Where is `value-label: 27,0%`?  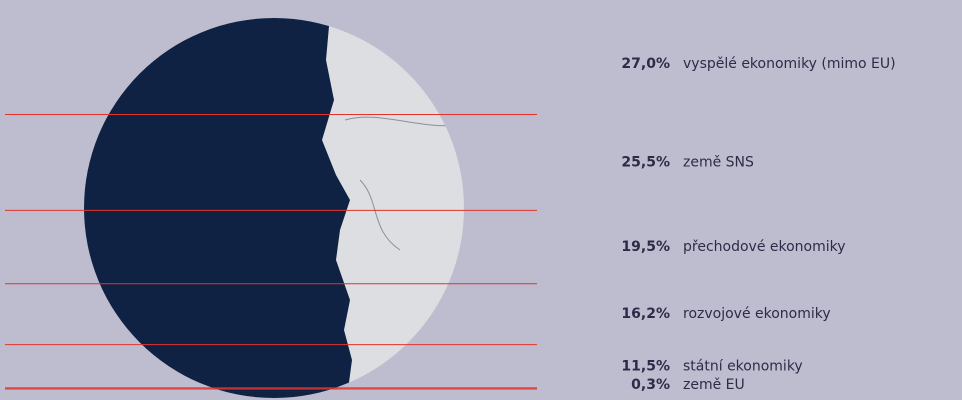 value-label: 27,0% is located at coordinates (645, 64).